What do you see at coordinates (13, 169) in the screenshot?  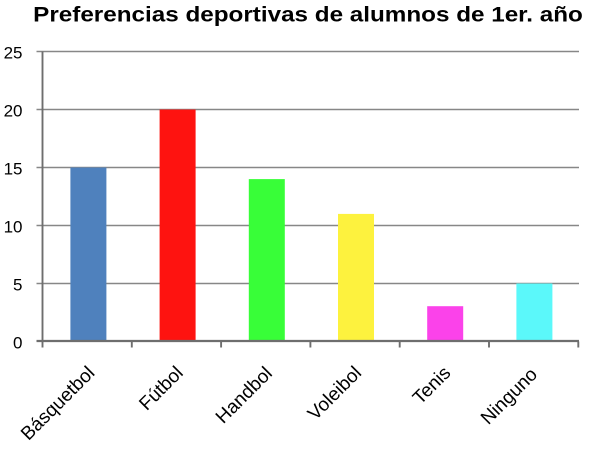 I see `svg-text: 15` at bounding box center [13, 169].